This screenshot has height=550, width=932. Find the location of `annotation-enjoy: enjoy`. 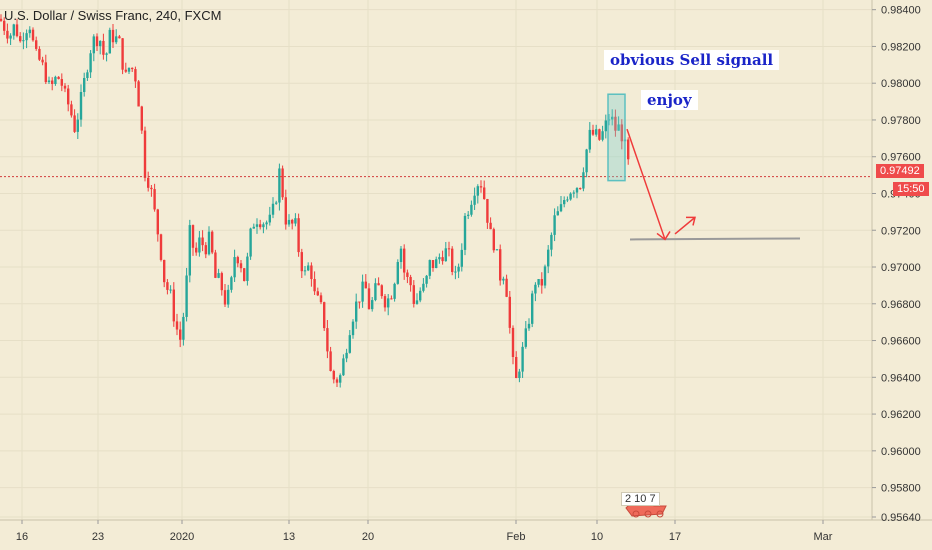

annotation-enjoy: enjoy is located at coordinates (669, 100).